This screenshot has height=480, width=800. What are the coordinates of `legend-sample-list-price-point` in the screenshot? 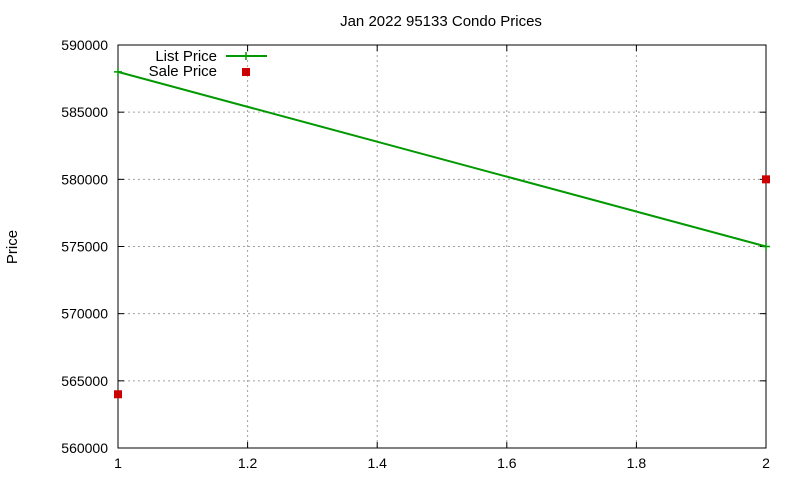 It's located at (246, 56).